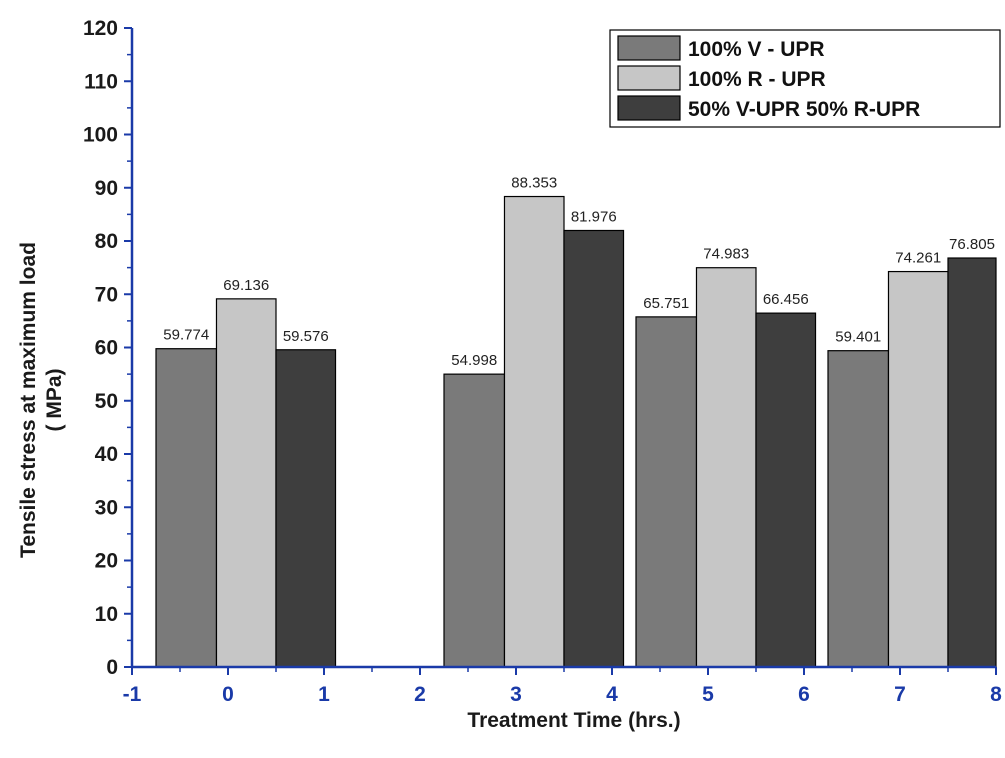 This screenshot has height=758, width=1005. I want to click on x-axis-title: Treatment Time (hrs.), so click(573, 720).